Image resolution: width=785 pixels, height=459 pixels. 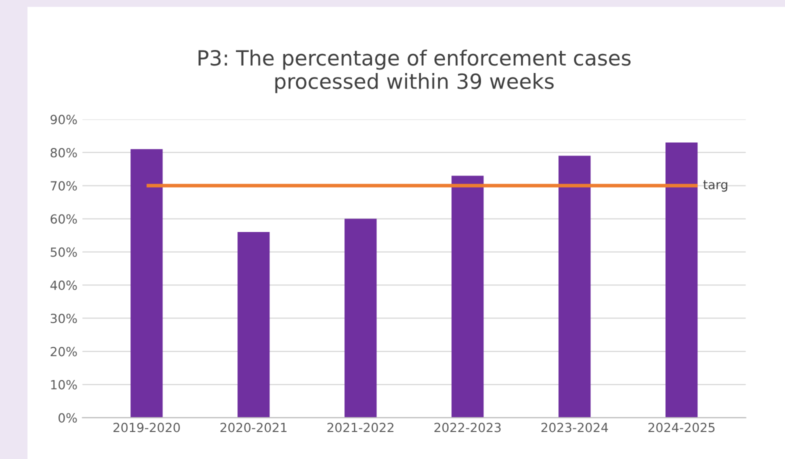 What do you see at coordinates (414, 72) in the screenshot?
I see `chart-title: P3: The percentage of enforcement cases processed within 39 weeks` at bounding box center [414, 72].